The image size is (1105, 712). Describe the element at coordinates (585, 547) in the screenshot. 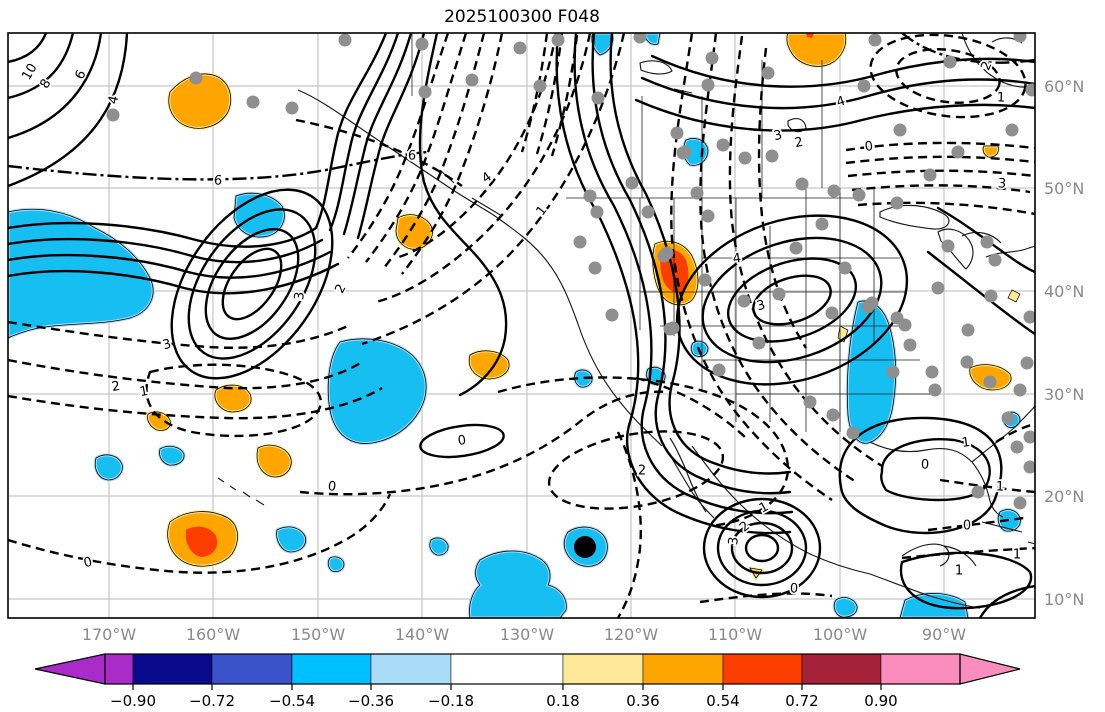

I see `cyclone-marker` at that location.